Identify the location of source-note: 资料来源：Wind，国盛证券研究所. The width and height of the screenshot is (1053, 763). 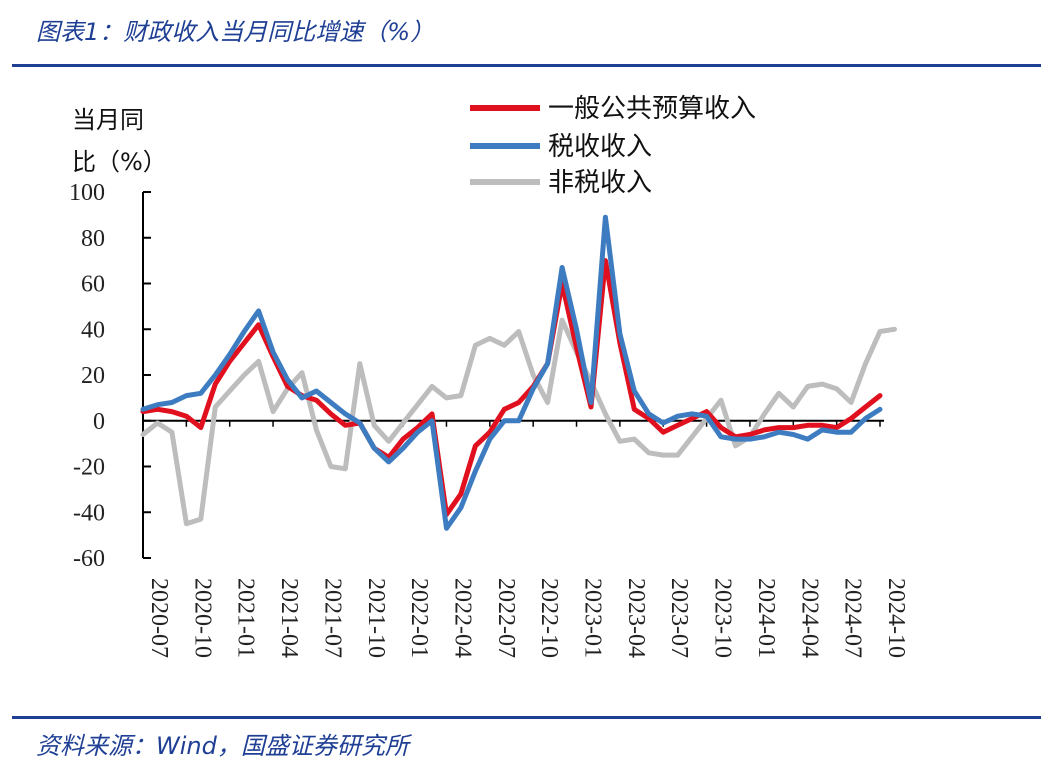
(222, 746).